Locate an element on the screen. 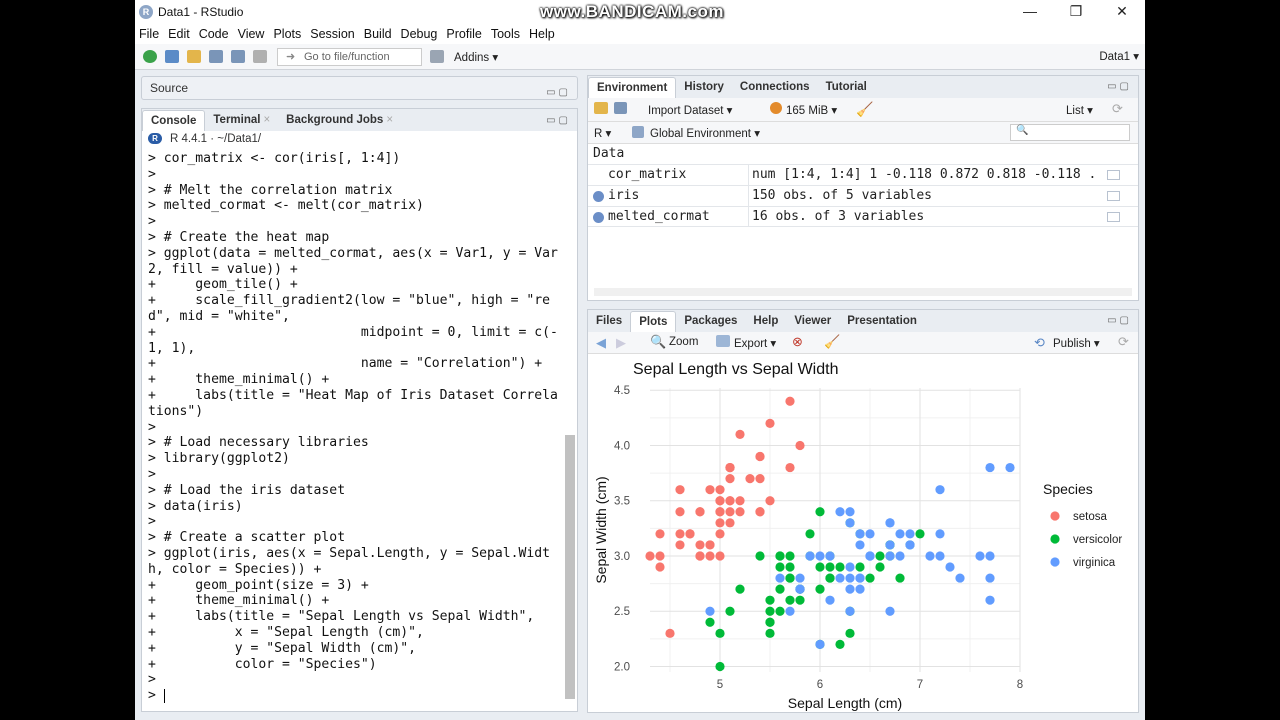  menu-profile: Profile is located at coordinates (464, 34).